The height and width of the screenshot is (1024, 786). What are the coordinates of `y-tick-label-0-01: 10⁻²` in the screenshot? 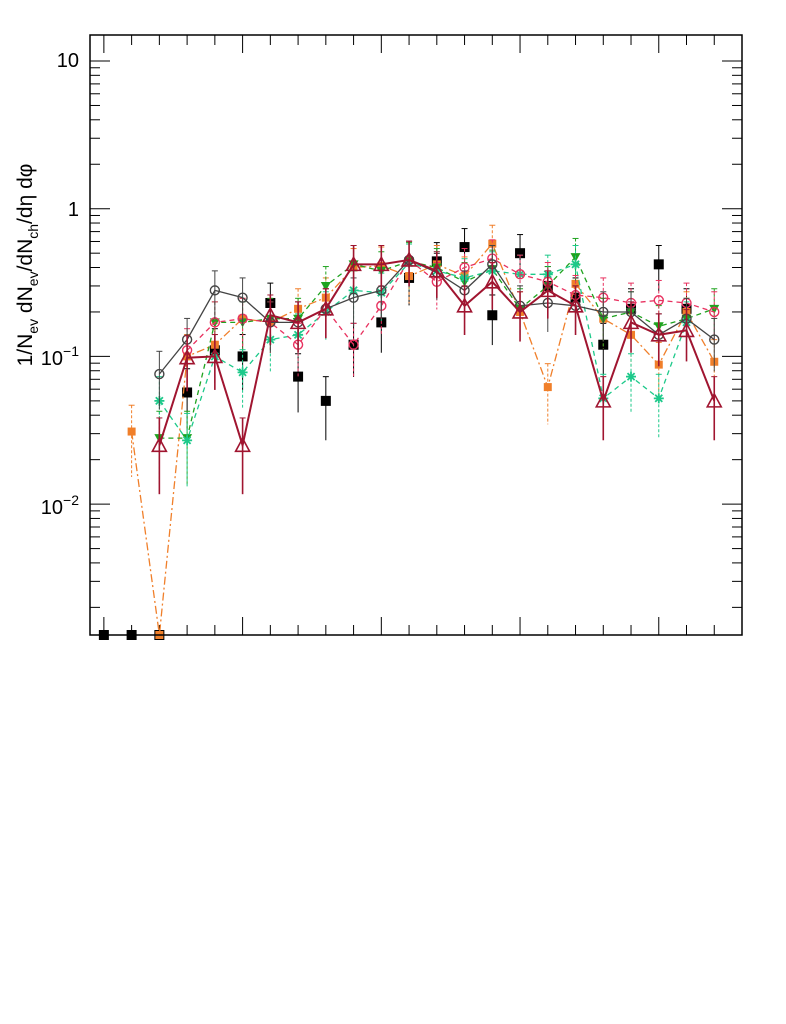 It's located at (60, 505).